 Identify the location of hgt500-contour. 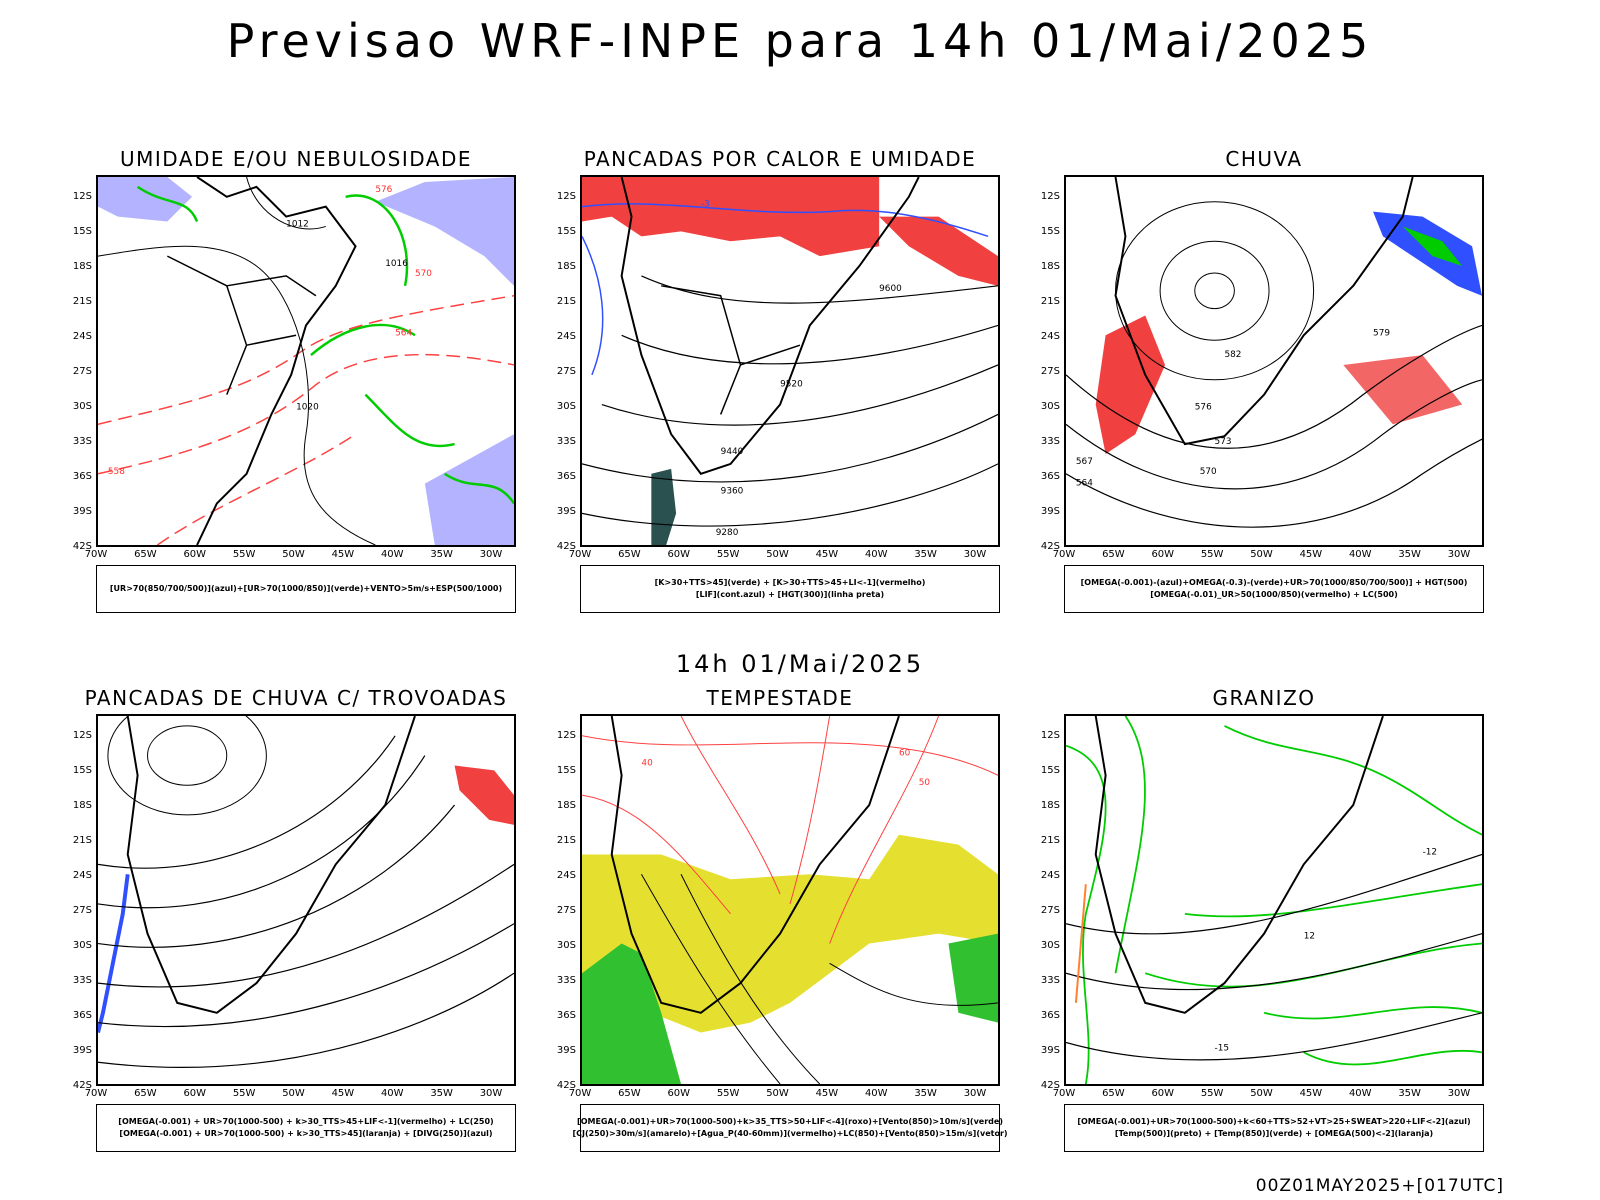
(1214, 290).